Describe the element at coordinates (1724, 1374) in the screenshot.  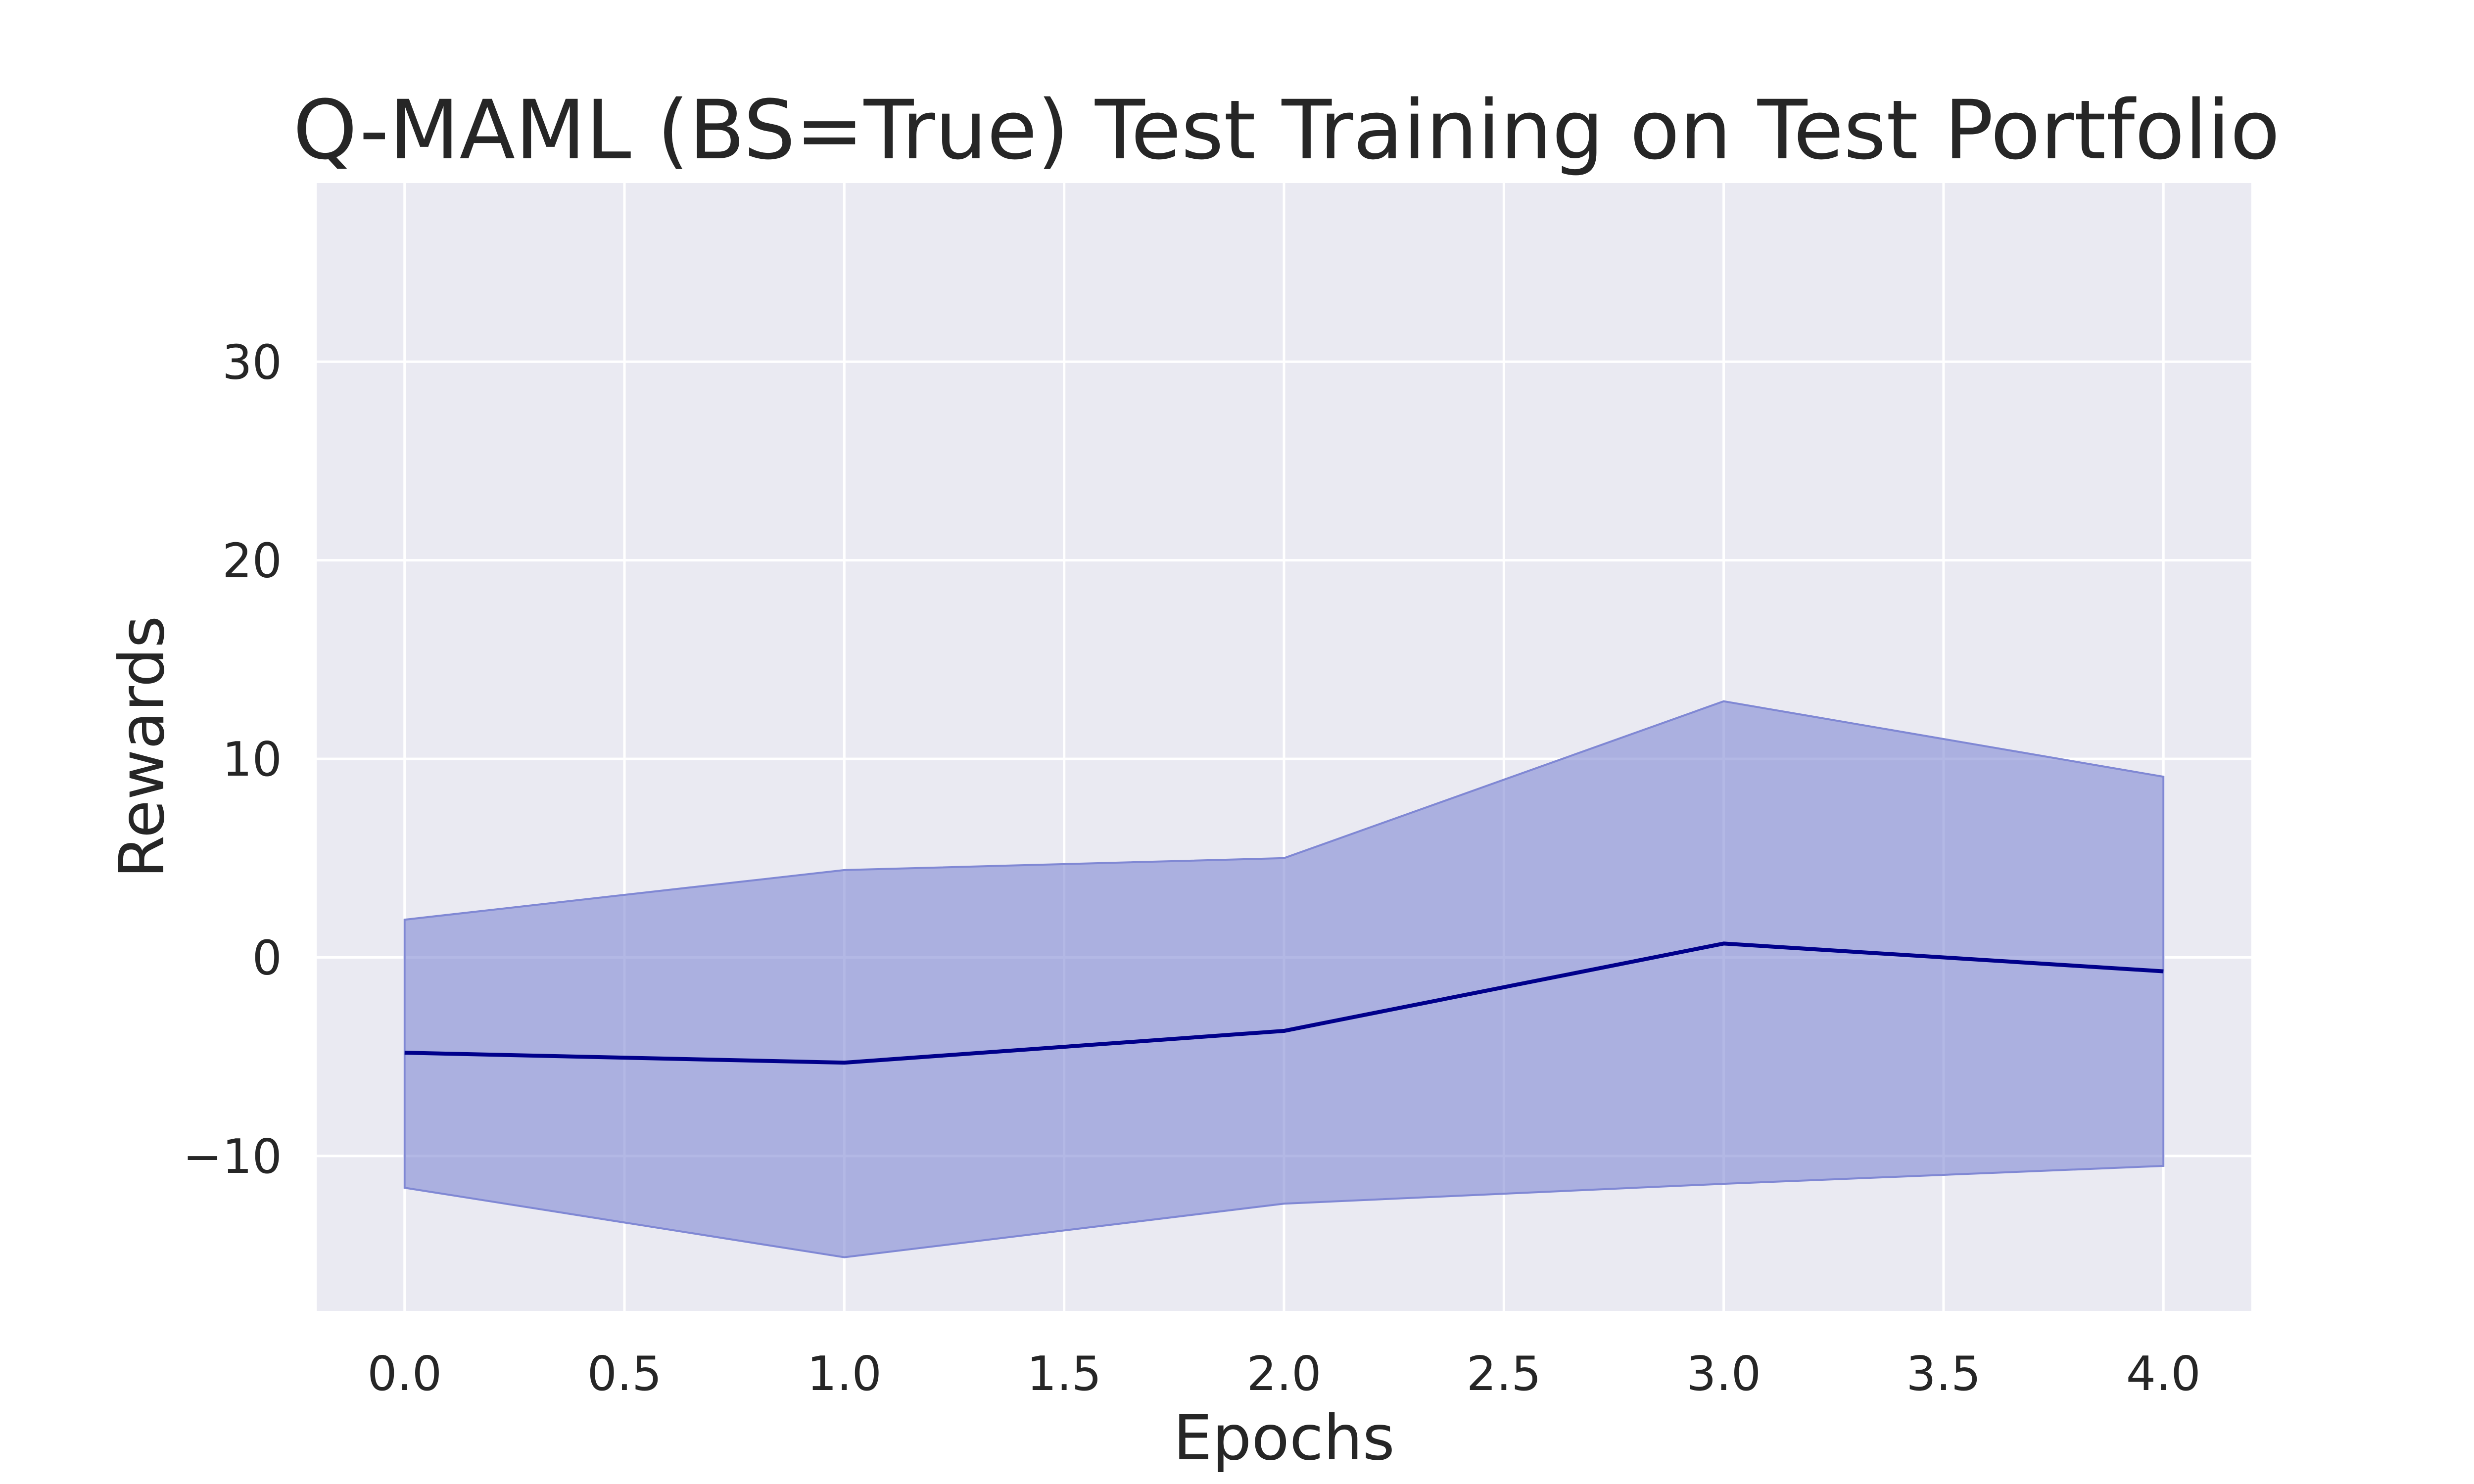
I see `x-tick-label: 3.0` at that location.